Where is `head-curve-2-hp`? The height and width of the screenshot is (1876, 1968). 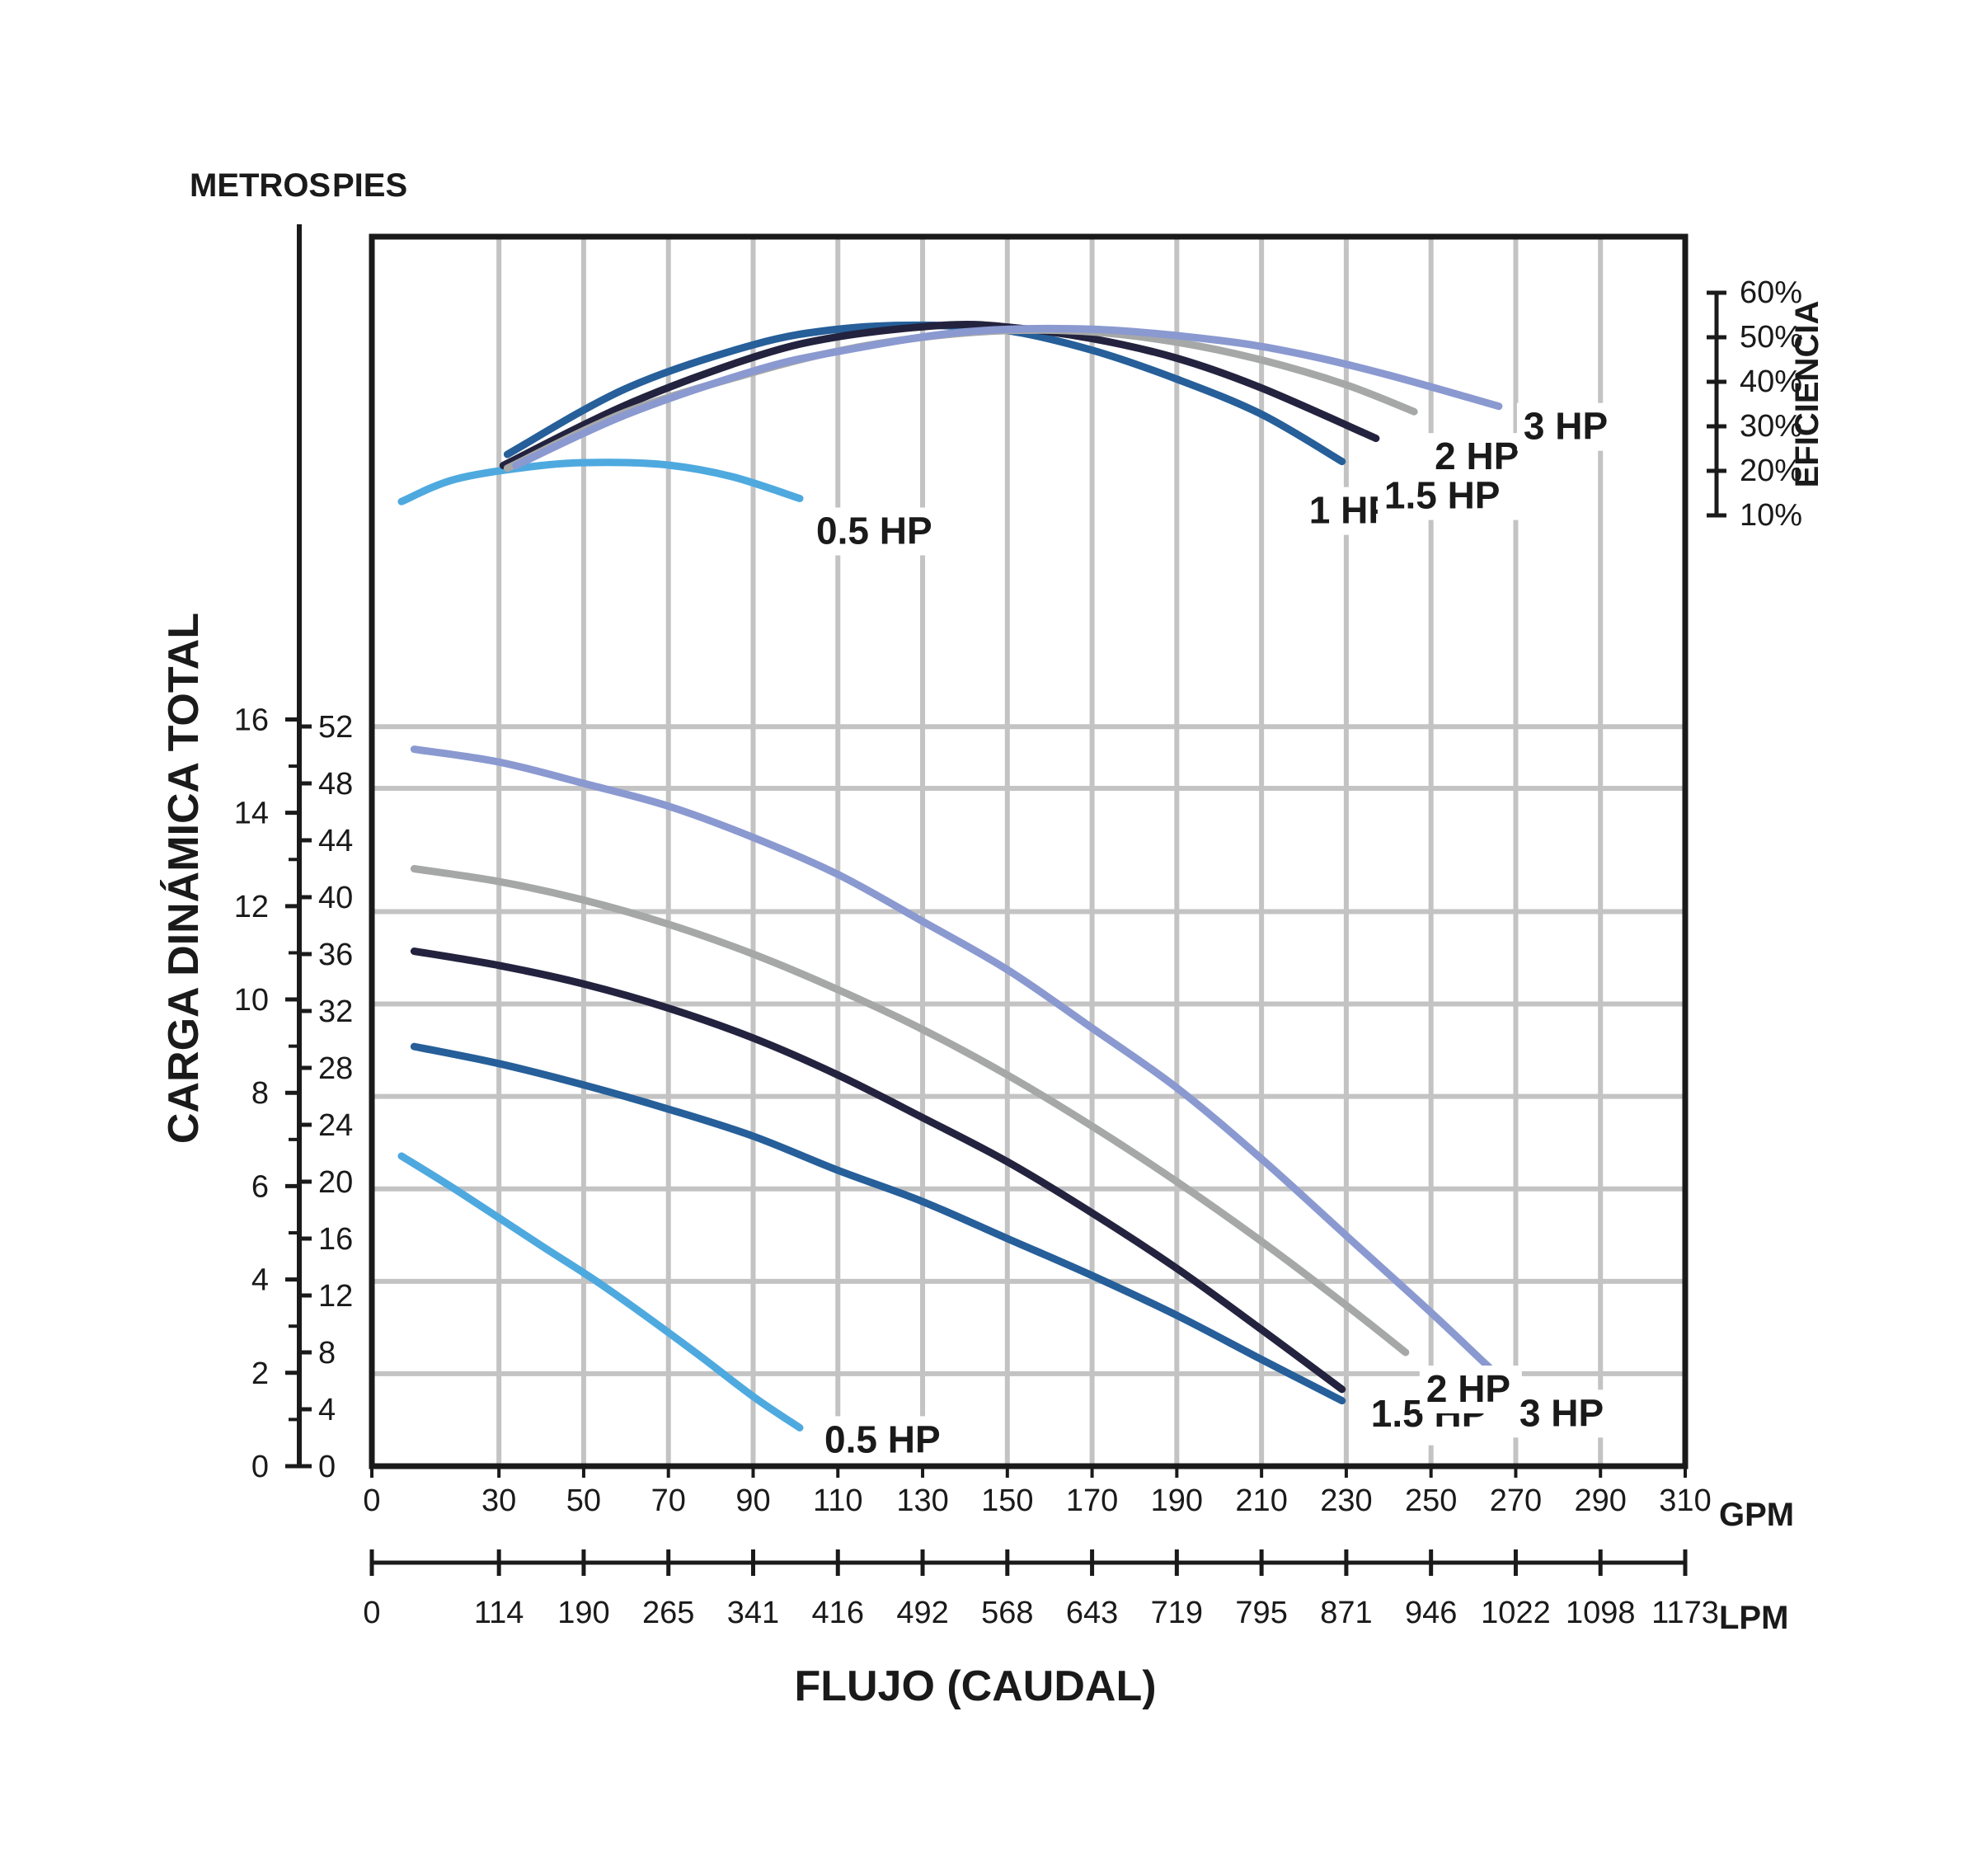
head-curve-2-hp is located at coordinates (910, 1111).